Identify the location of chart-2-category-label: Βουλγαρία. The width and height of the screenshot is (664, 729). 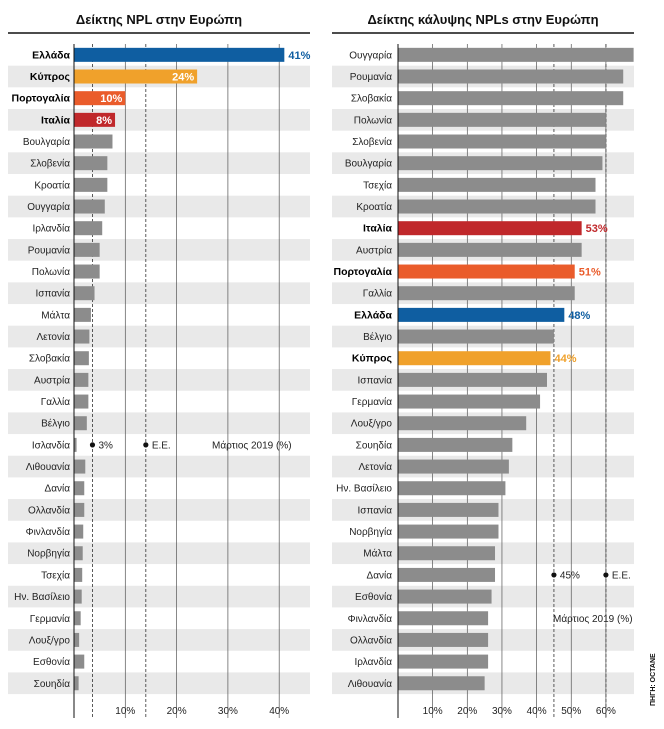
(368, 164).